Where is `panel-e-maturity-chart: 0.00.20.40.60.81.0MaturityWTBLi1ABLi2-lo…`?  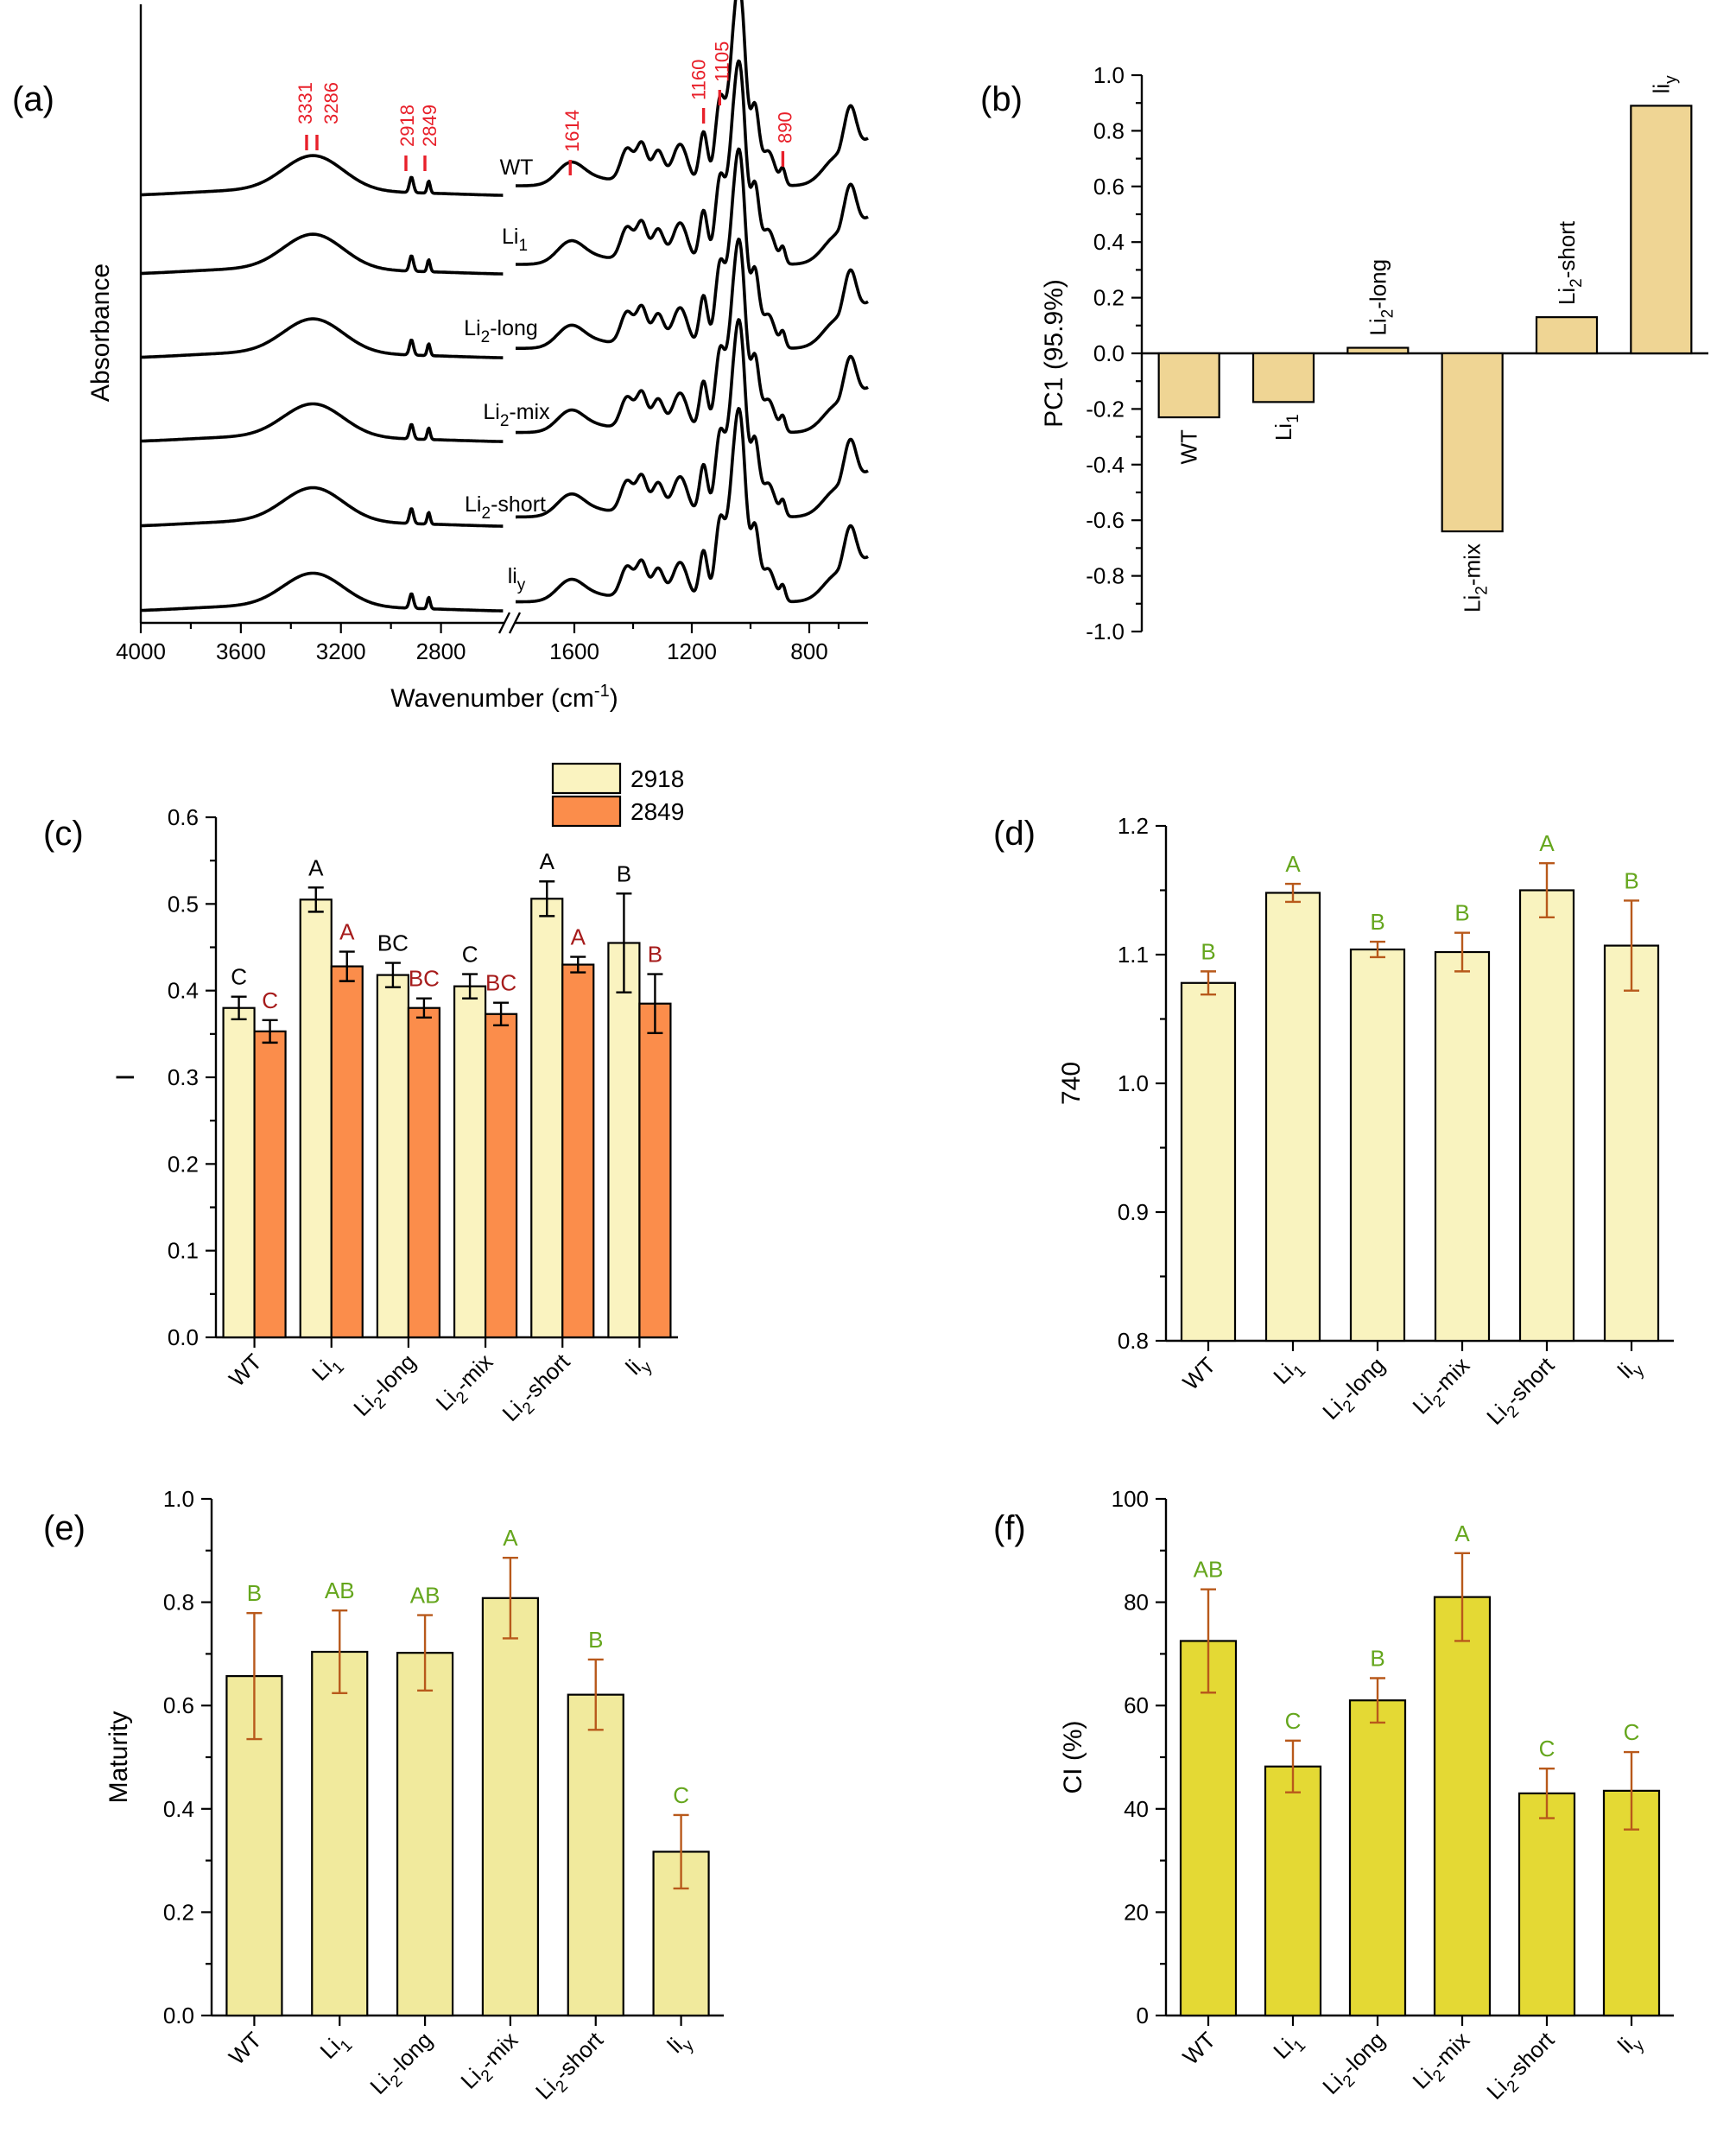 panel-e-maturity-chart: 0.00.20.40.60.81.0MaturityWTBLi1ABLi2-lo… is located at coordinates (414, 1797).